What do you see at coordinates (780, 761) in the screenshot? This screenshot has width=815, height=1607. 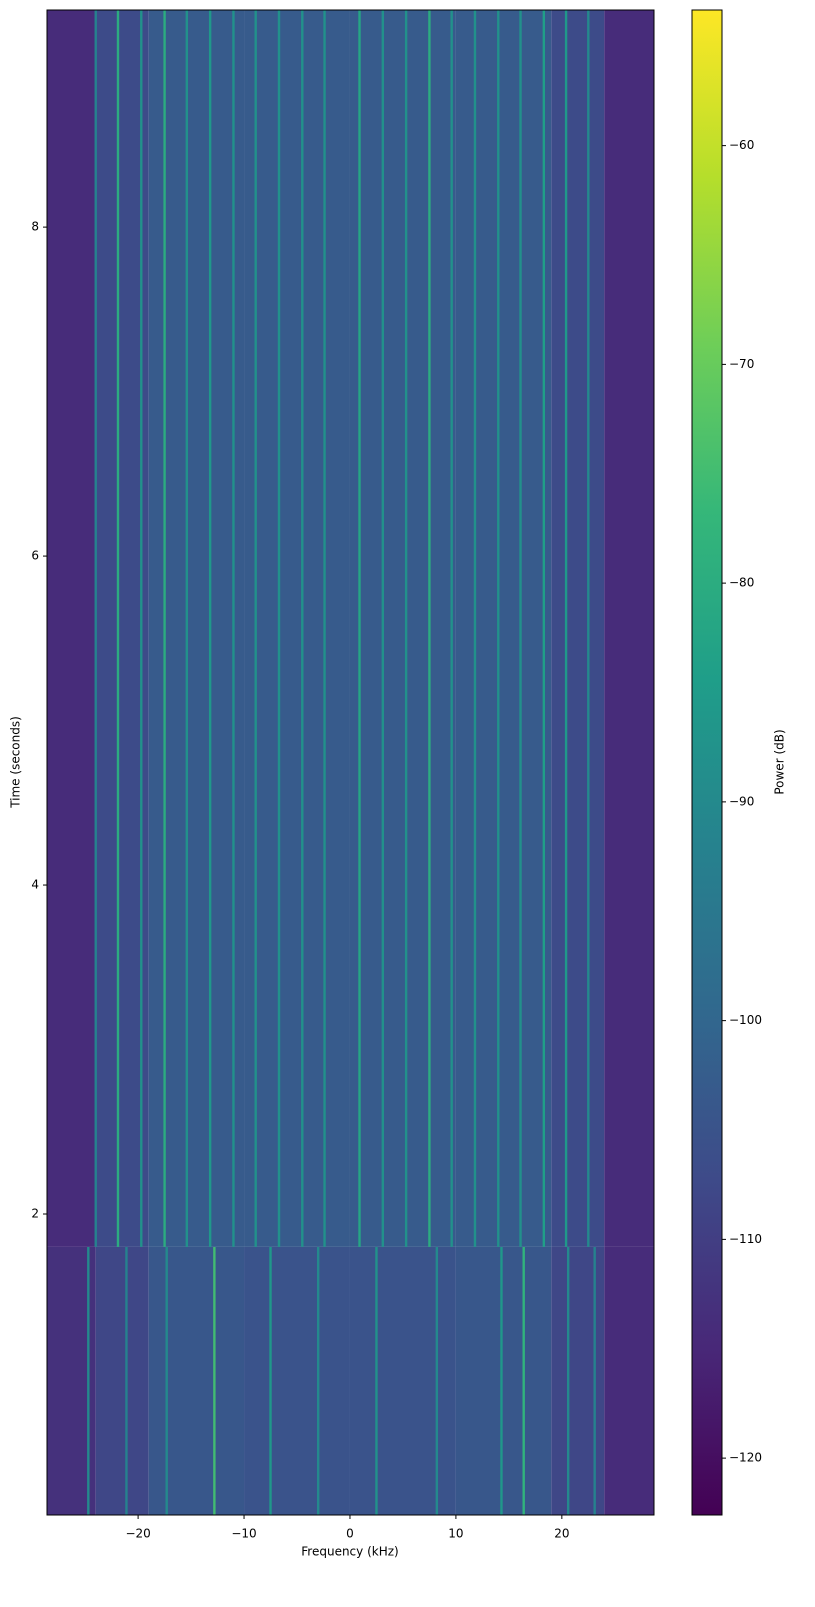 I see `colorbar-label: Power (dB)` at bounding box center [780, 761].